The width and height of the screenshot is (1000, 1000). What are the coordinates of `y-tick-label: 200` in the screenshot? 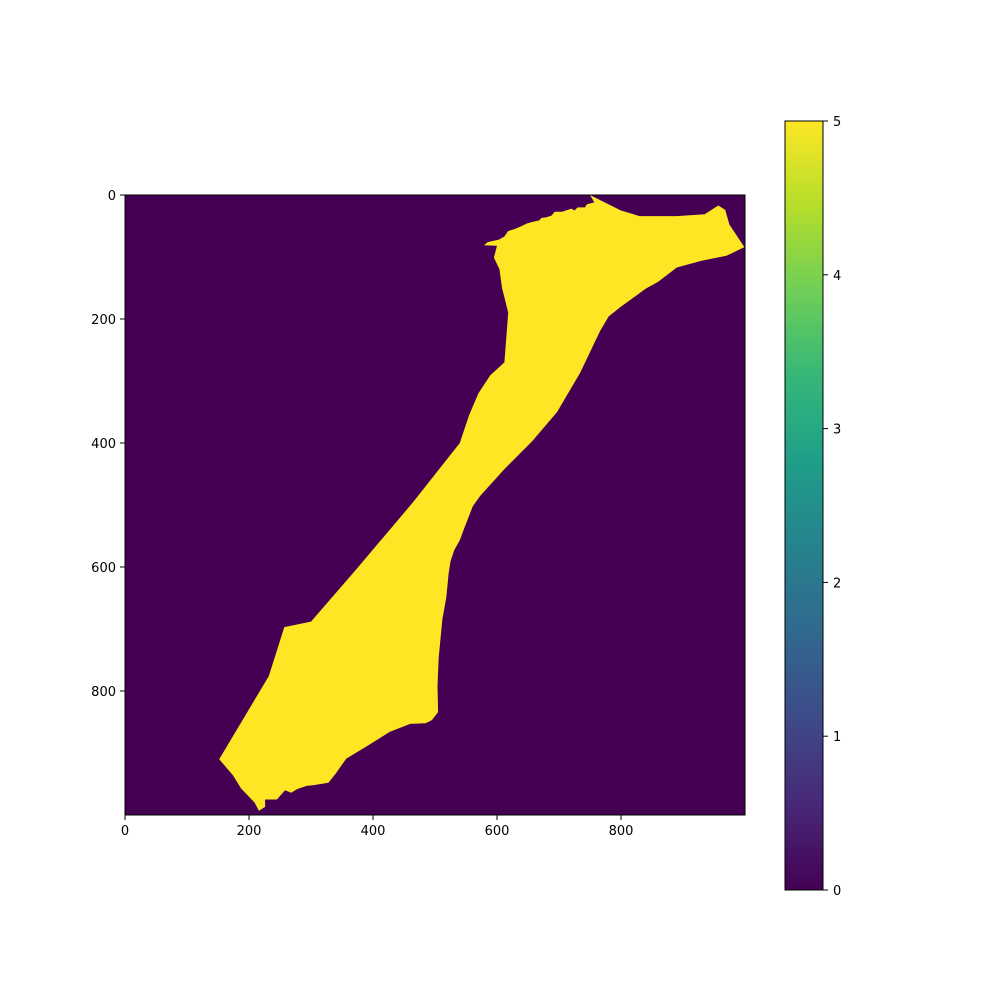 It's located at (103, 320).